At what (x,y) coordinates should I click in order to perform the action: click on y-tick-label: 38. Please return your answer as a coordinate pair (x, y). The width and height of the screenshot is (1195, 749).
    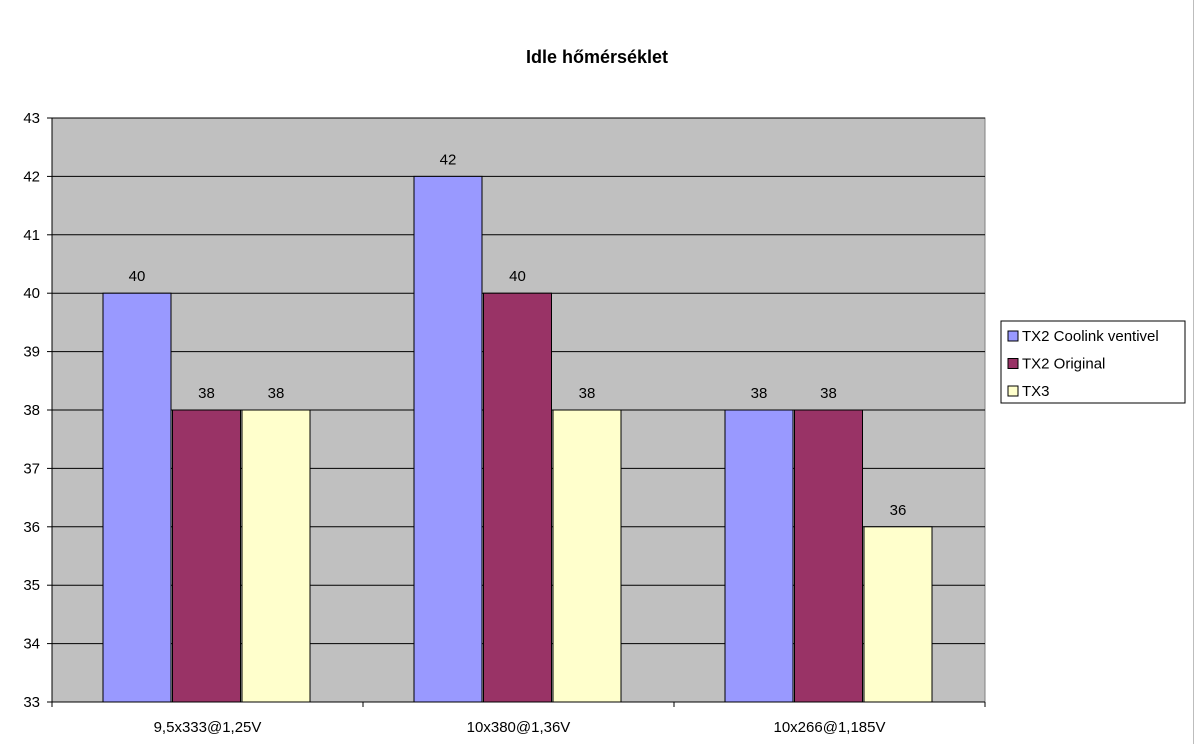
    Looking at the image, I should click on (31, 410).